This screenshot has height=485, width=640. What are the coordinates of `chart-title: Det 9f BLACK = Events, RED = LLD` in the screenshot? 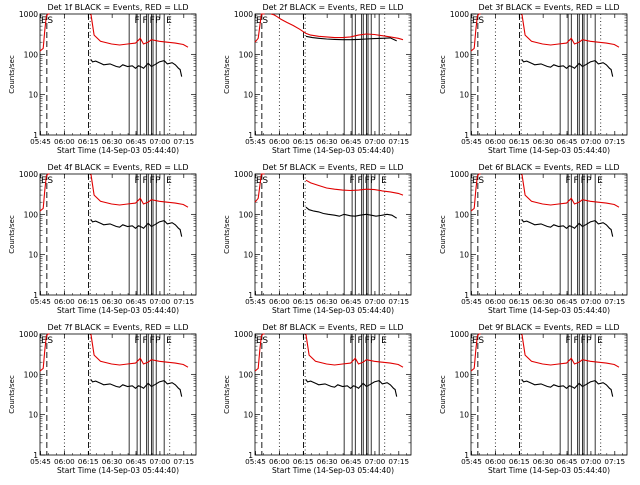 It's located at (548, 327).